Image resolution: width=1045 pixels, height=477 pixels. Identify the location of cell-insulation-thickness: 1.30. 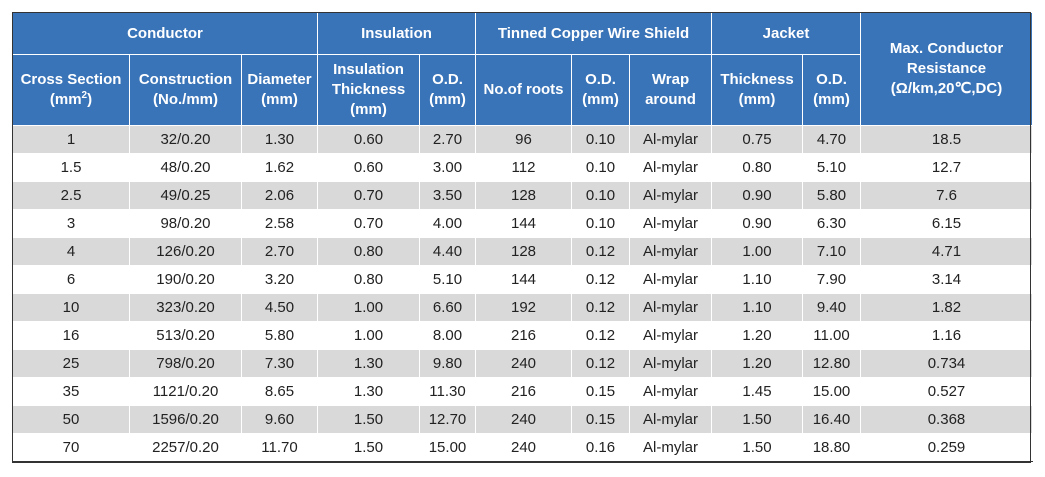
(368, 391).